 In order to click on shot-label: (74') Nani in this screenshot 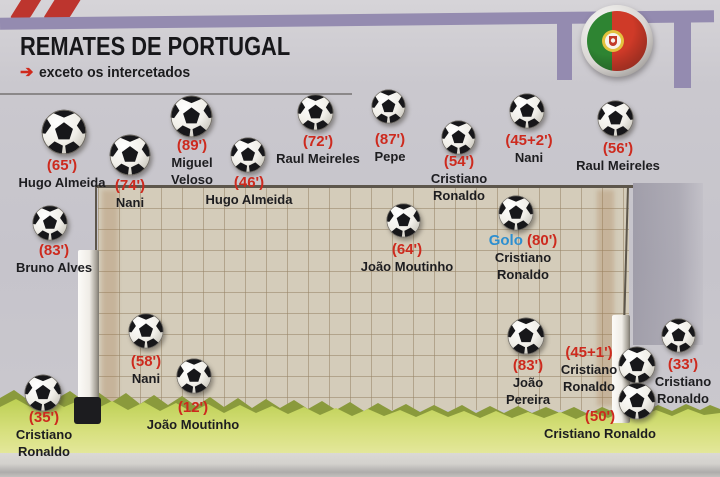, I will do `click(130, 194)`.